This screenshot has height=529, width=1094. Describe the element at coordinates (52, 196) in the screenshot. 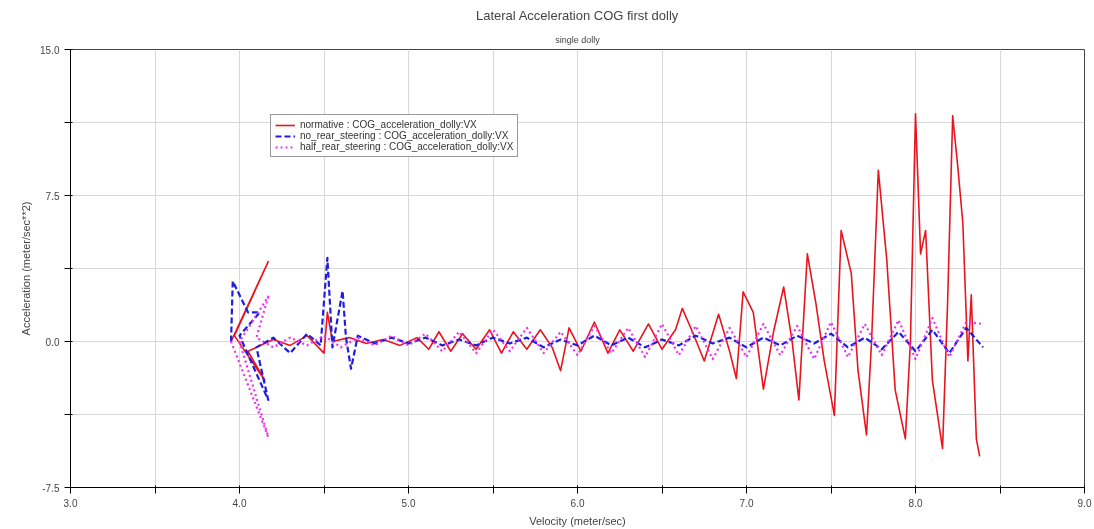

I see `y-tick-label: 7.5` at that location.